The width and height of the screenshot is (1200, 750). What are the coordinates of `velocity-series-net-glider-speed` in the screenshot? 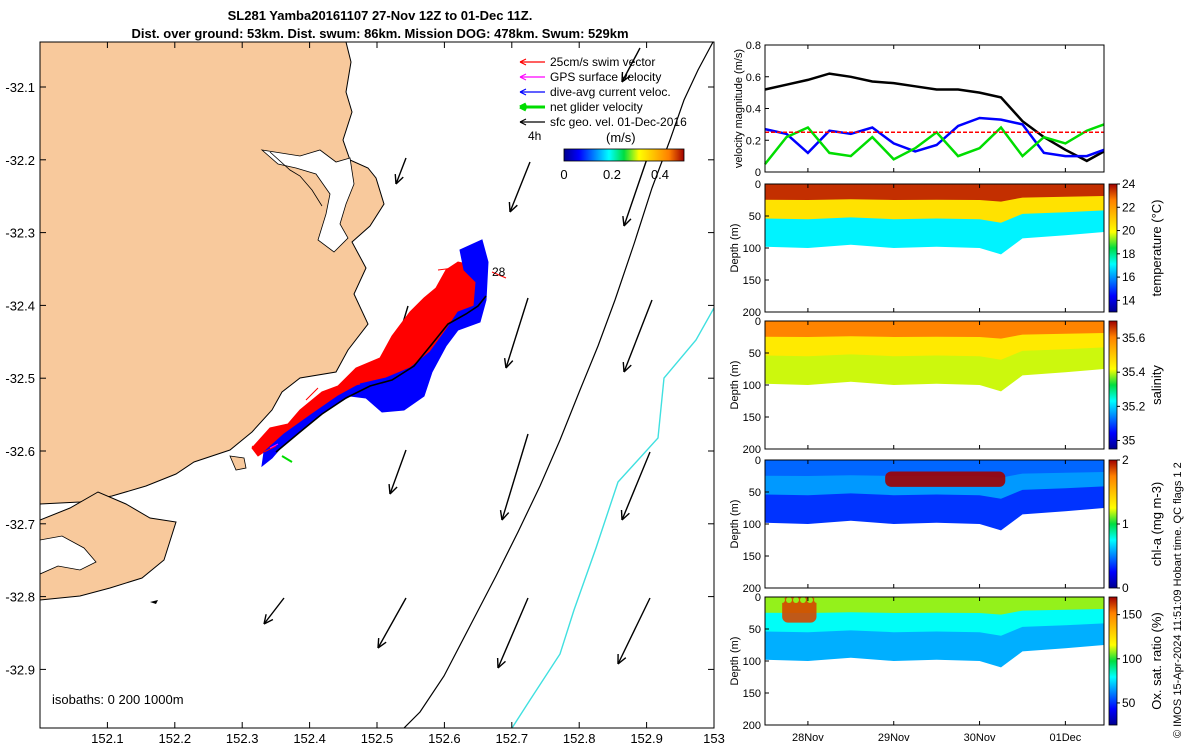 It's located at (934, 117).